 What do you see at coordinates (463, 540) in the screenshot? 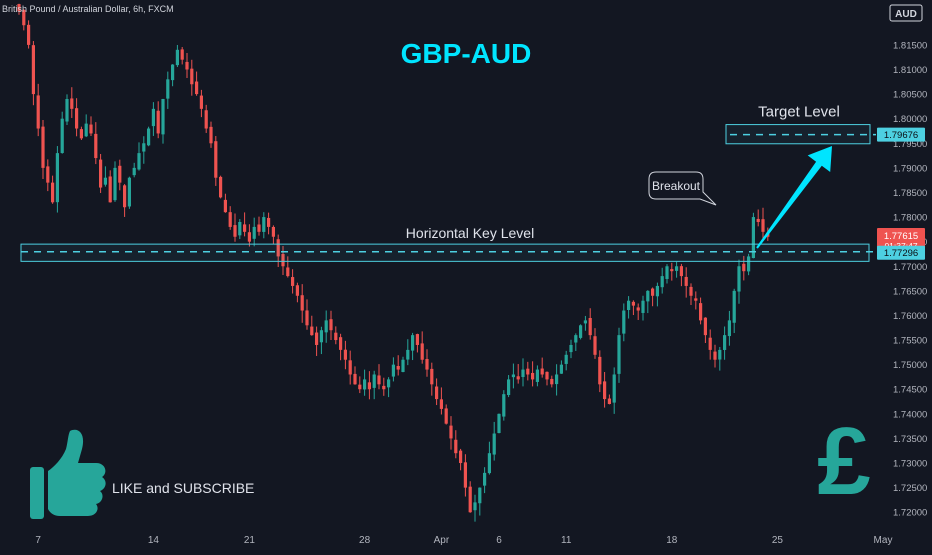
I see `time-axis: 7 14 21 28 Apr 6 11 18 25 May` at bounding box center [463, 540].